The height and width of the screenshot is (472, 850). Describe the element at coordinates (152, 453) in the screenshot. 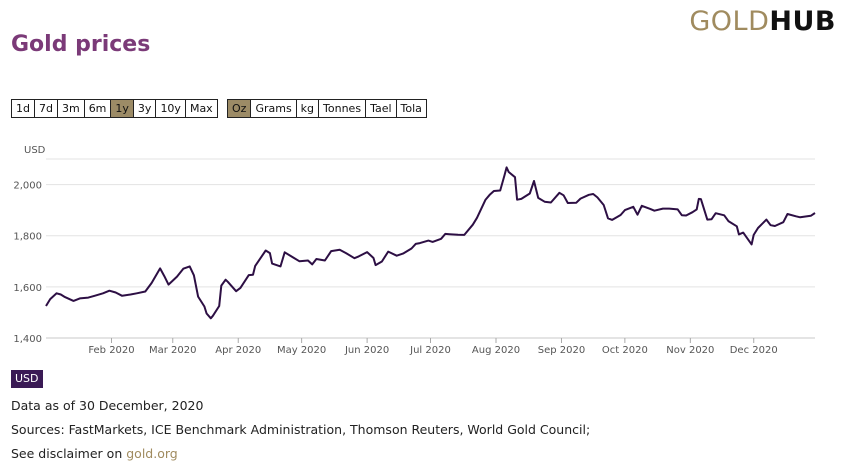

I see `gold-org-link: gold.org` at that location.